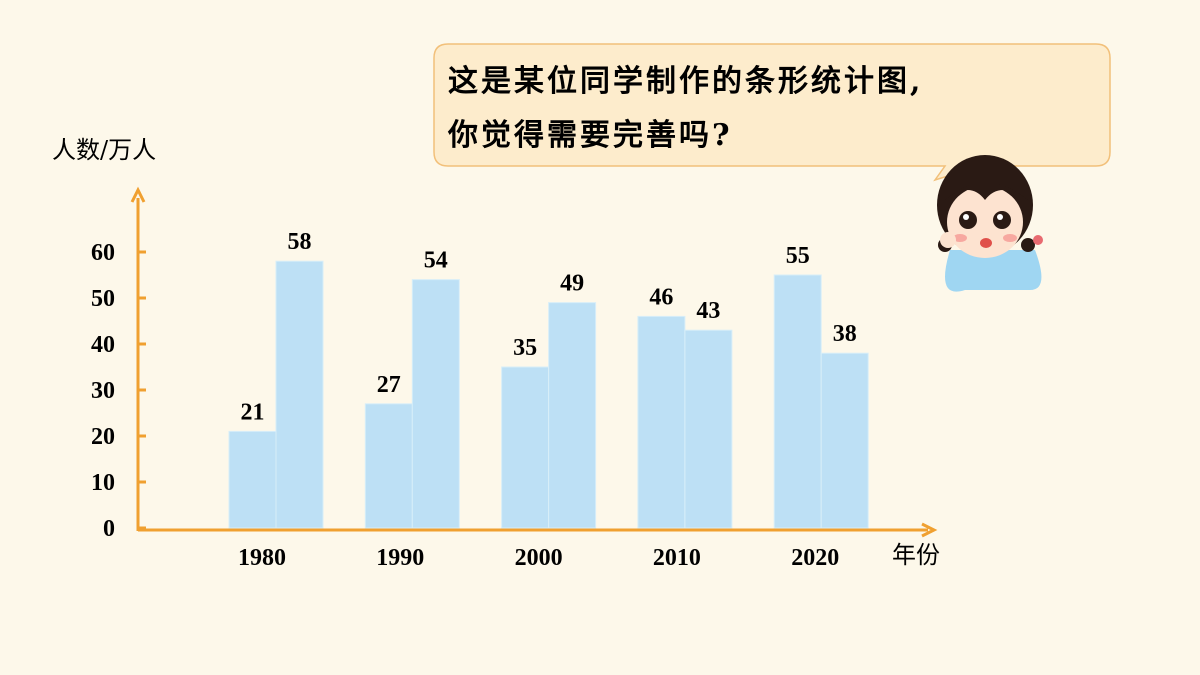 This screenshot has height=675, width=1200. Describe the element at coordinates (103, 345) in the screenshot. I see `y-tick-label: 40` at that location.